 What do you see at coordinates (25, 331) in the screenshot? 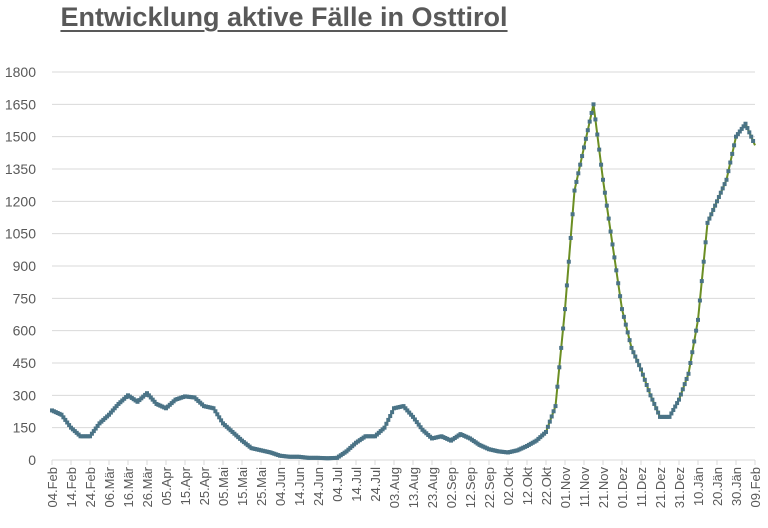
I see `y-tick-label: 600` at bounding box center [25, 331].